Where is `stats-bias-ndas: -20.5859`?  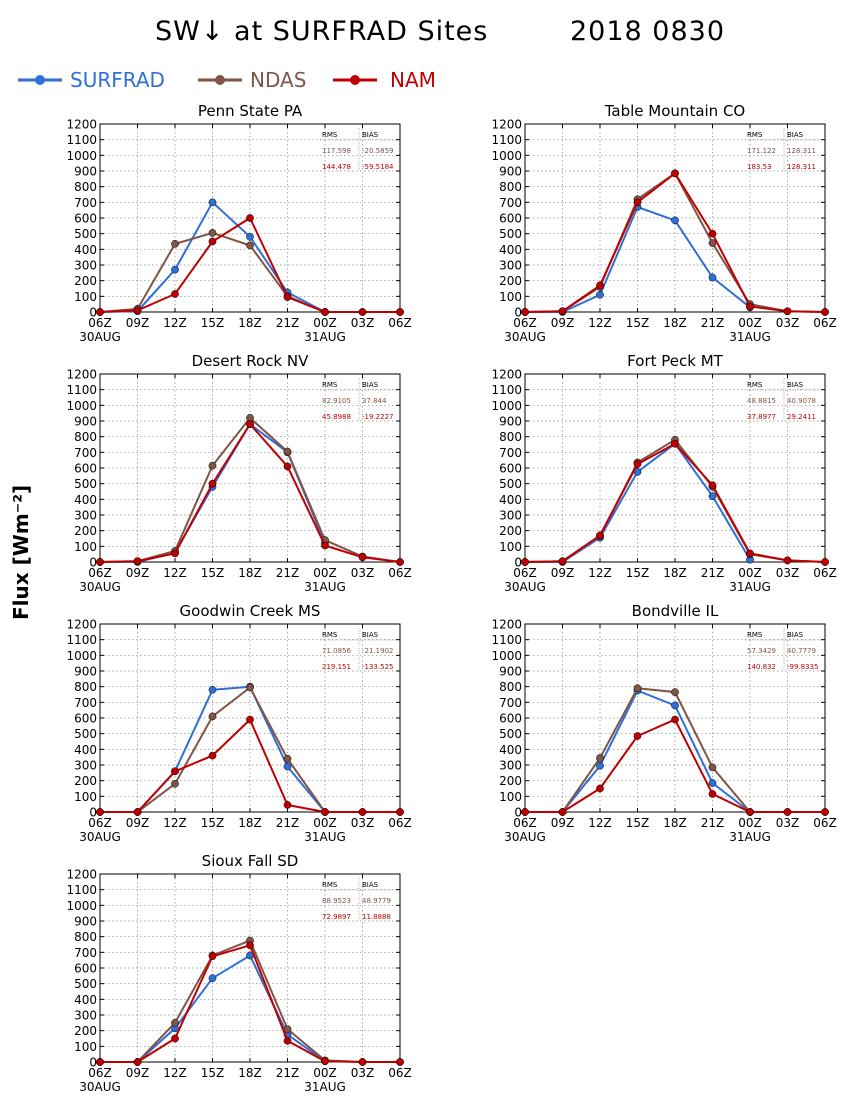 stats-bias-ndas: -20.5859 is located at coordinates (377, 151).